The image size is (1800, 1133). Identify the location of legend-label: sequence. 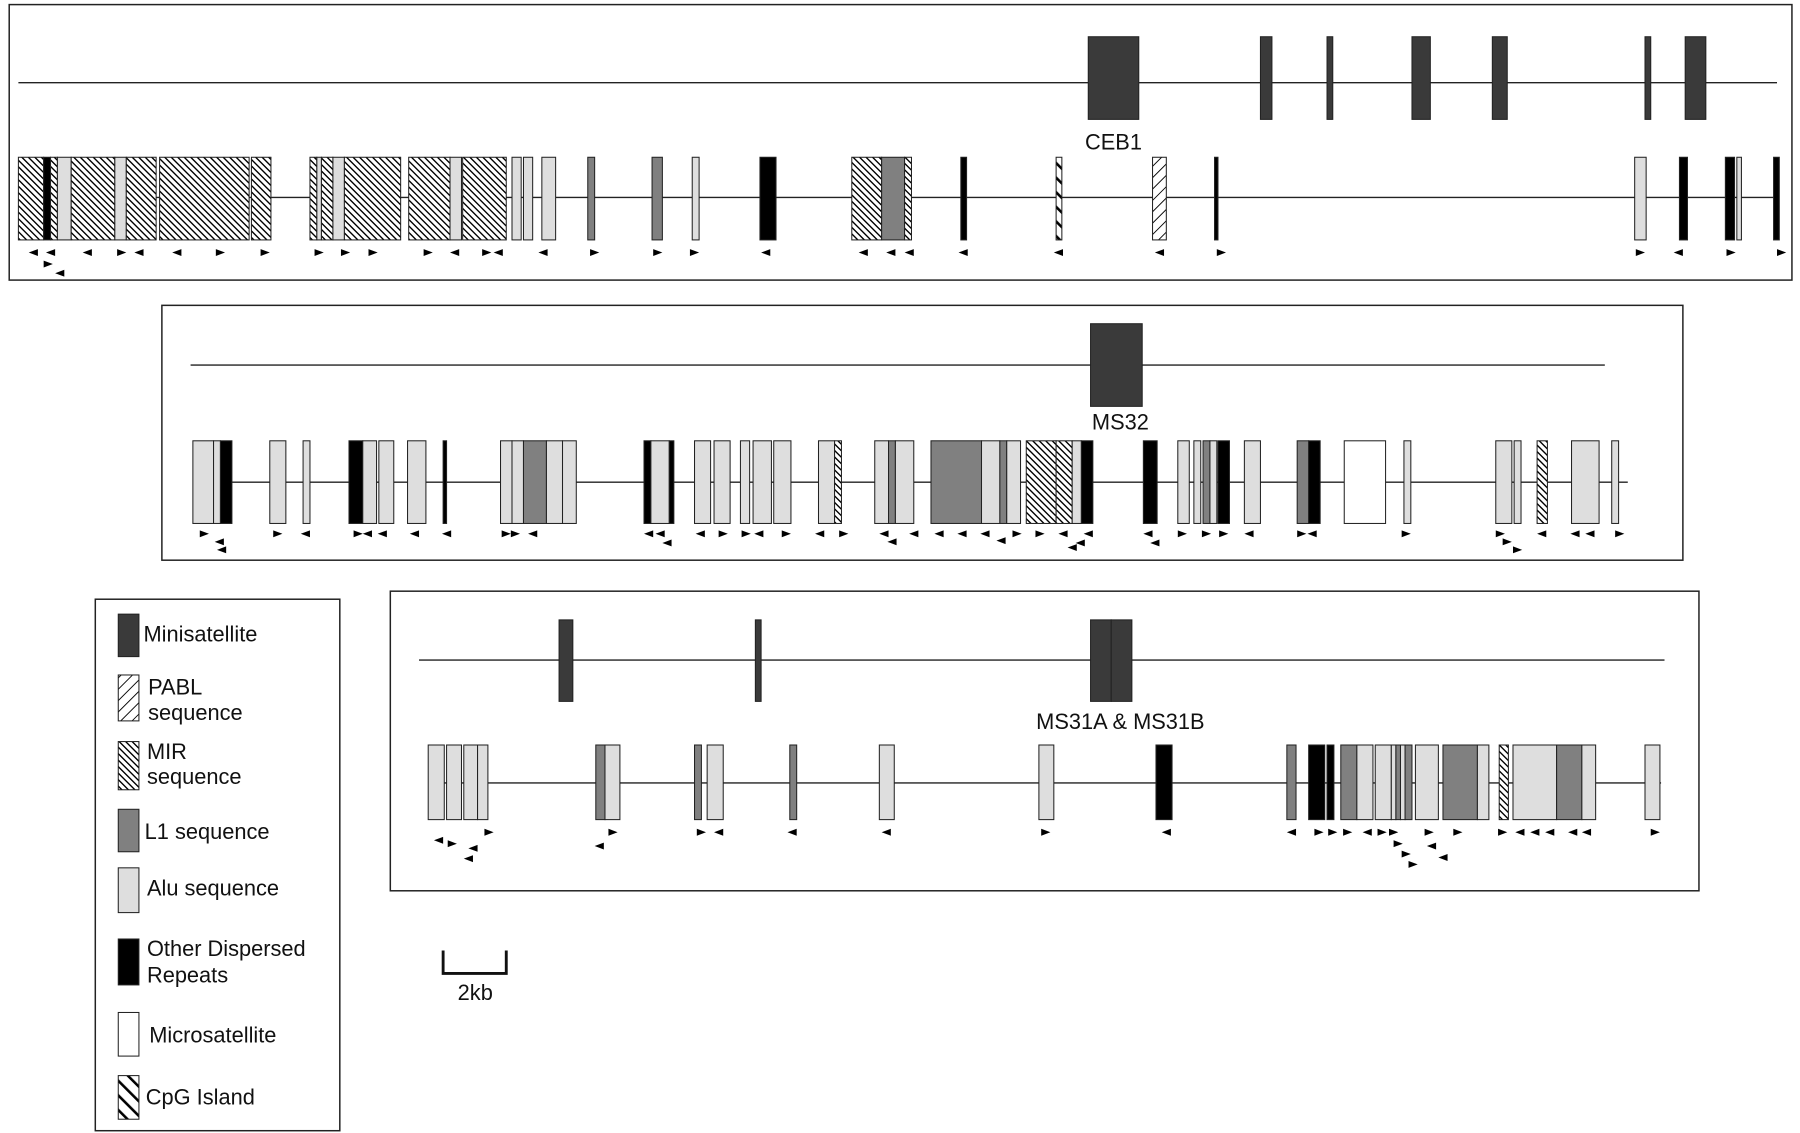
(195, 712).